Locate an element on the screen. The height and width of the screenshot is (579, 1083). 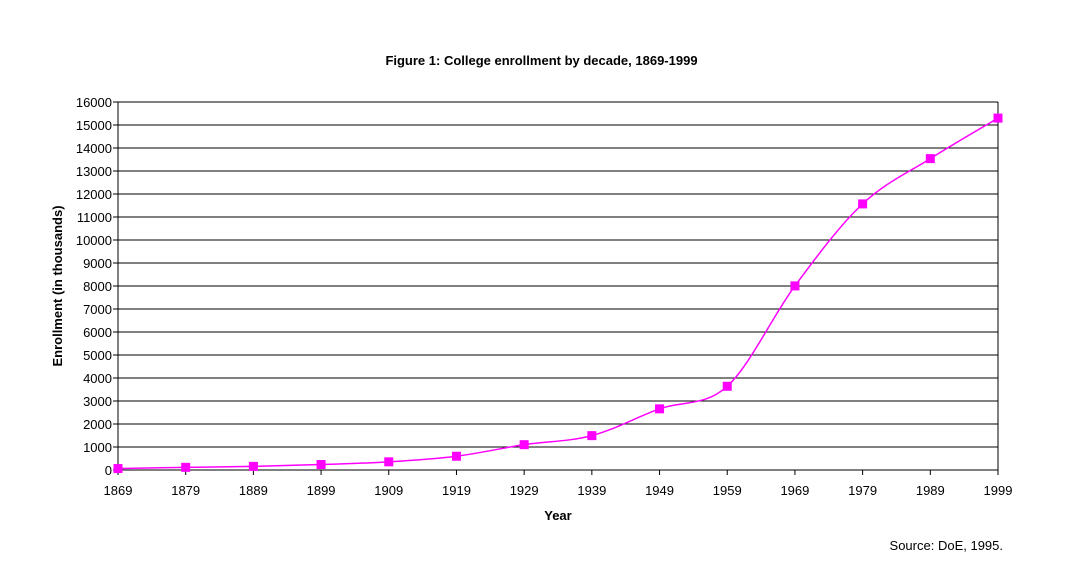
y-tick-label: 13000 is located at coordinates (94, 171).